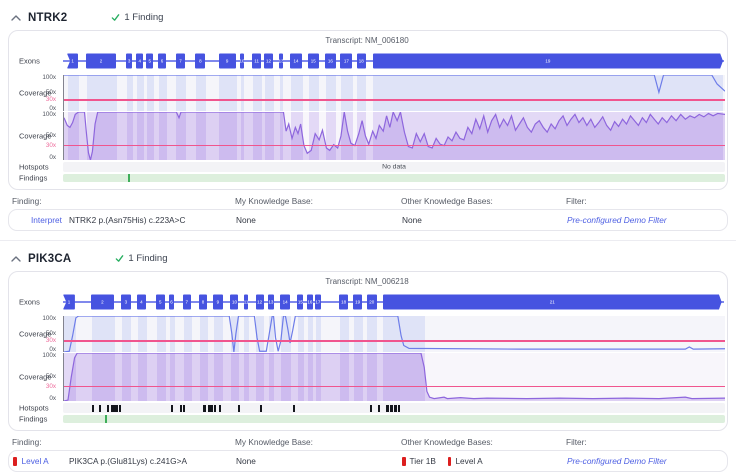 The width and height of the screenshot is (736, 475). What do you see at coordinates (35, 461) in the screenshot?
I see `finding-link: Level A` at bounding box center [35, 461].